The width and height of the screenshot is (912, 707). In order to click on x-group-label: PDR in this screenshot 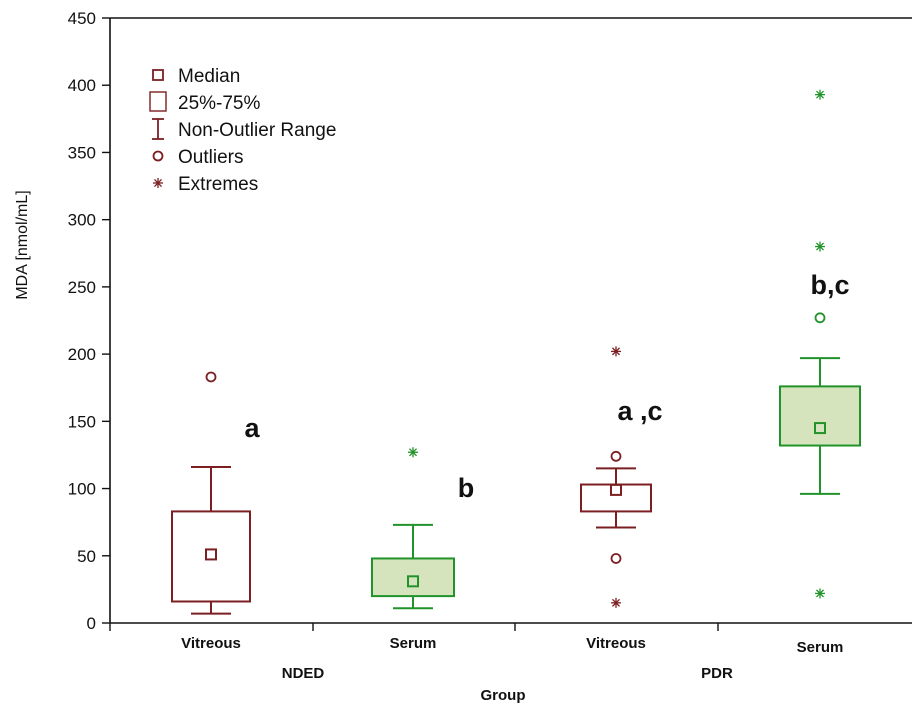, I will do `click(717, 673)`.